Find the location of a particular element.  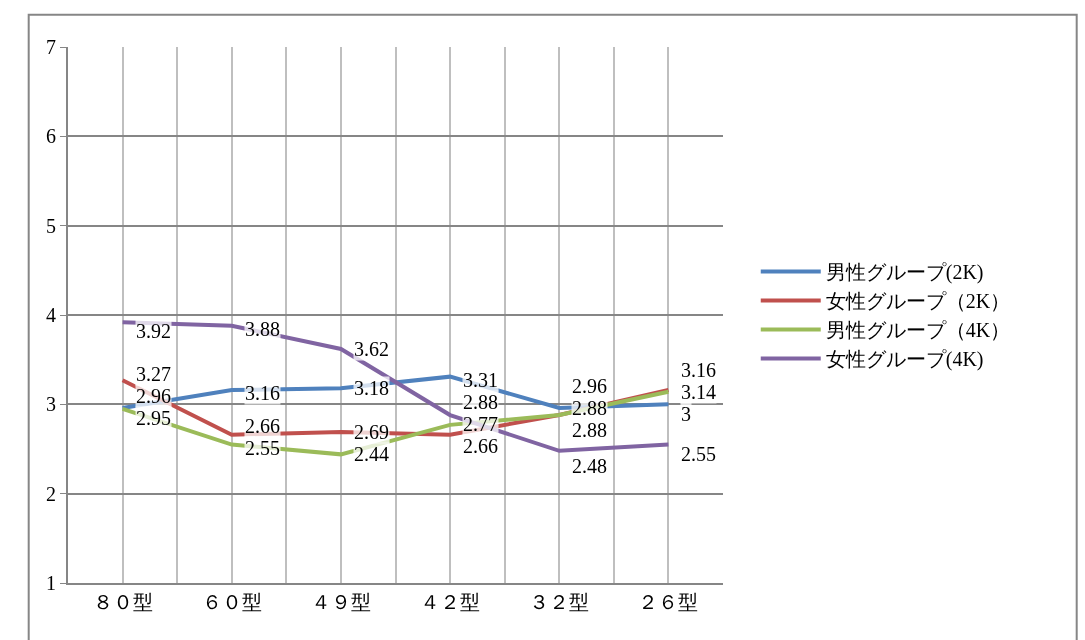

data-label: 3.31 is located at coordinates (480, 380).